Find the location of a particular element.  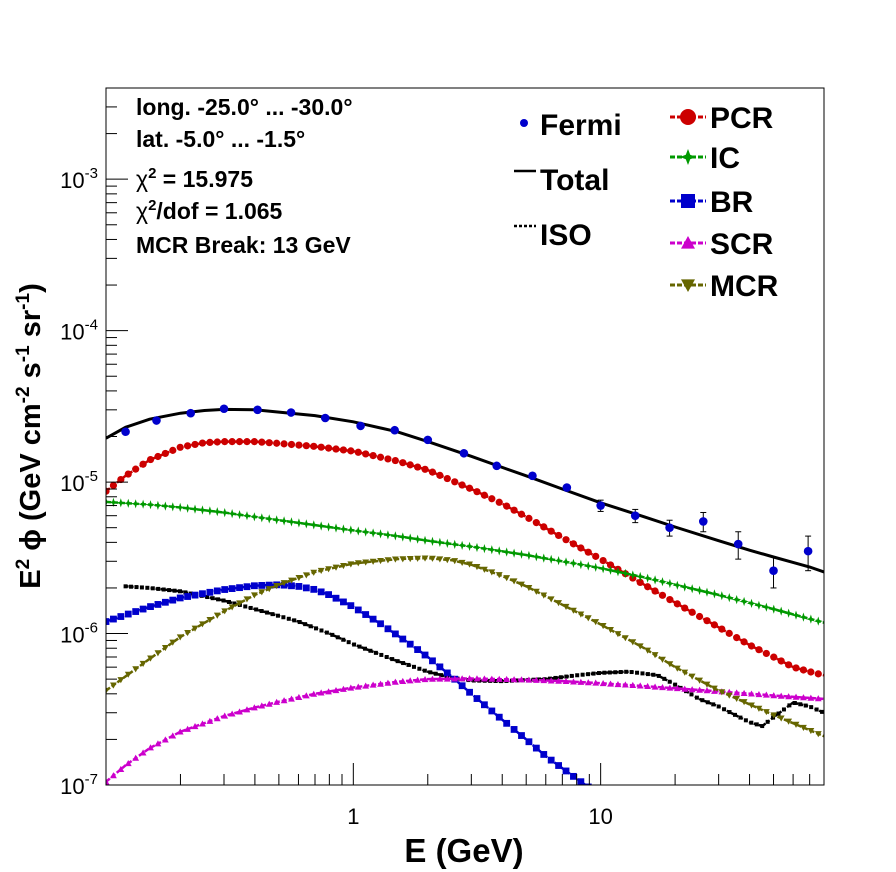

legend-item-scr: SCR is located at coordinates (722, 244).